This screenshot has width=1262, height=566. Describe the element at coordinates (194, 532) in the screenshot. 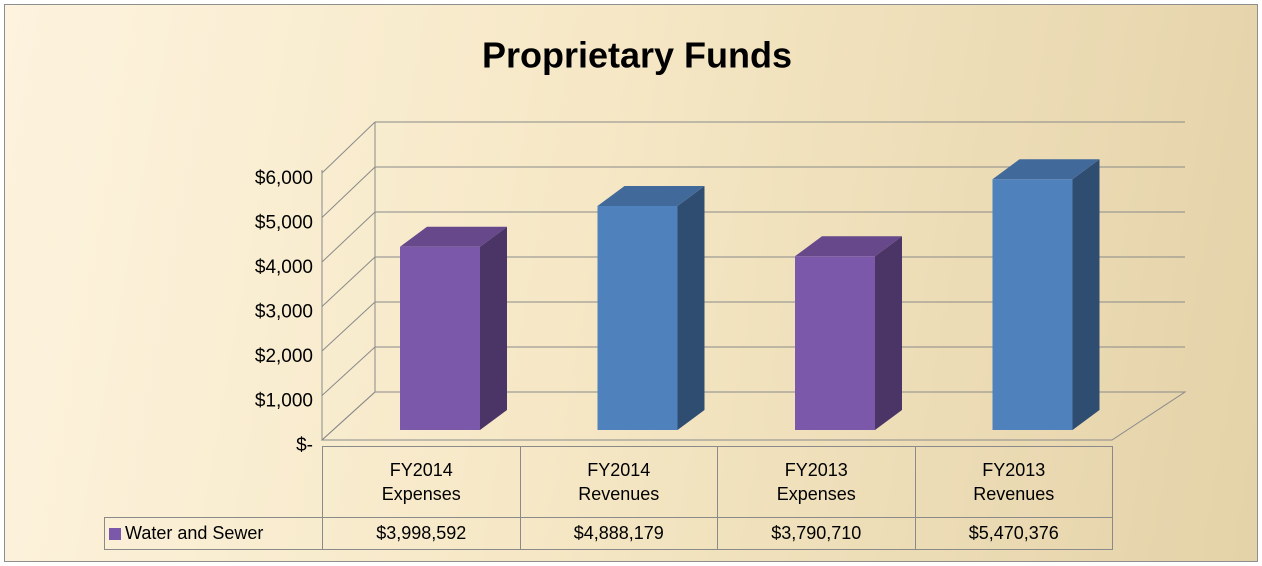

I see `legend-label: Water and Sewer` at that location.